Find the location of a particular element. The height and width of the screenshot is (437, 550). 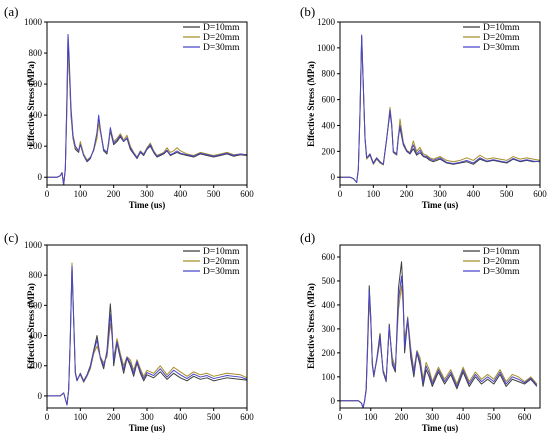

panel-label: (a) is located at coordinates (11, 11).